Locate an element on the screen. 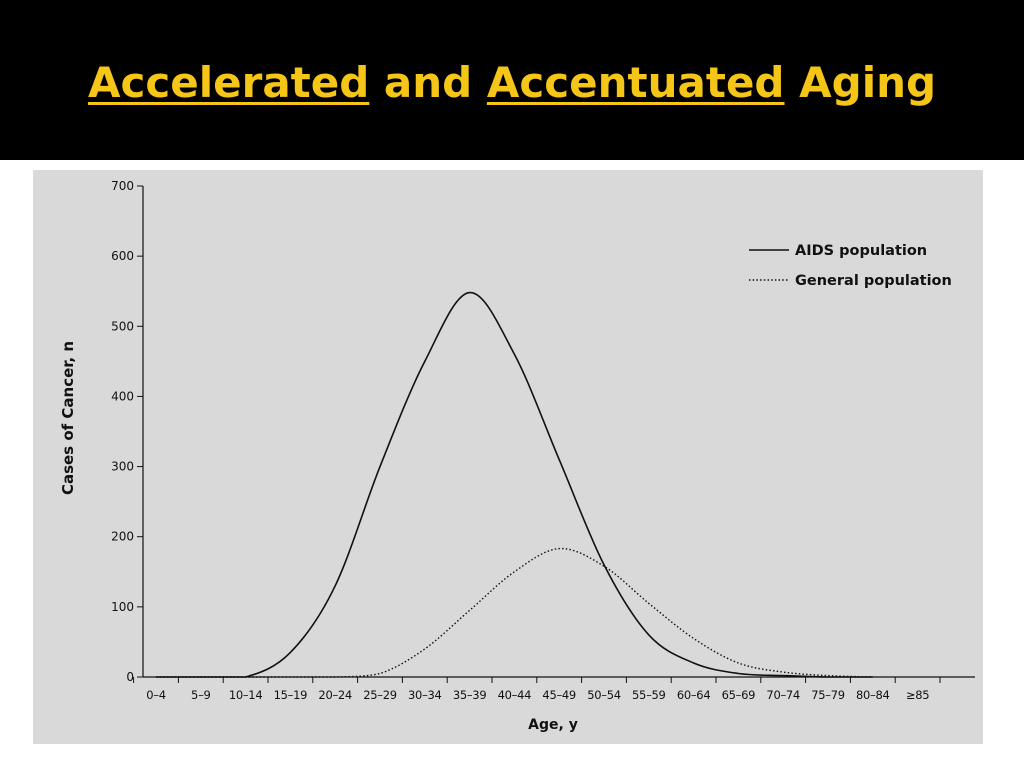  x-tick-label: 35–39 is located at coordinates (470, 695).